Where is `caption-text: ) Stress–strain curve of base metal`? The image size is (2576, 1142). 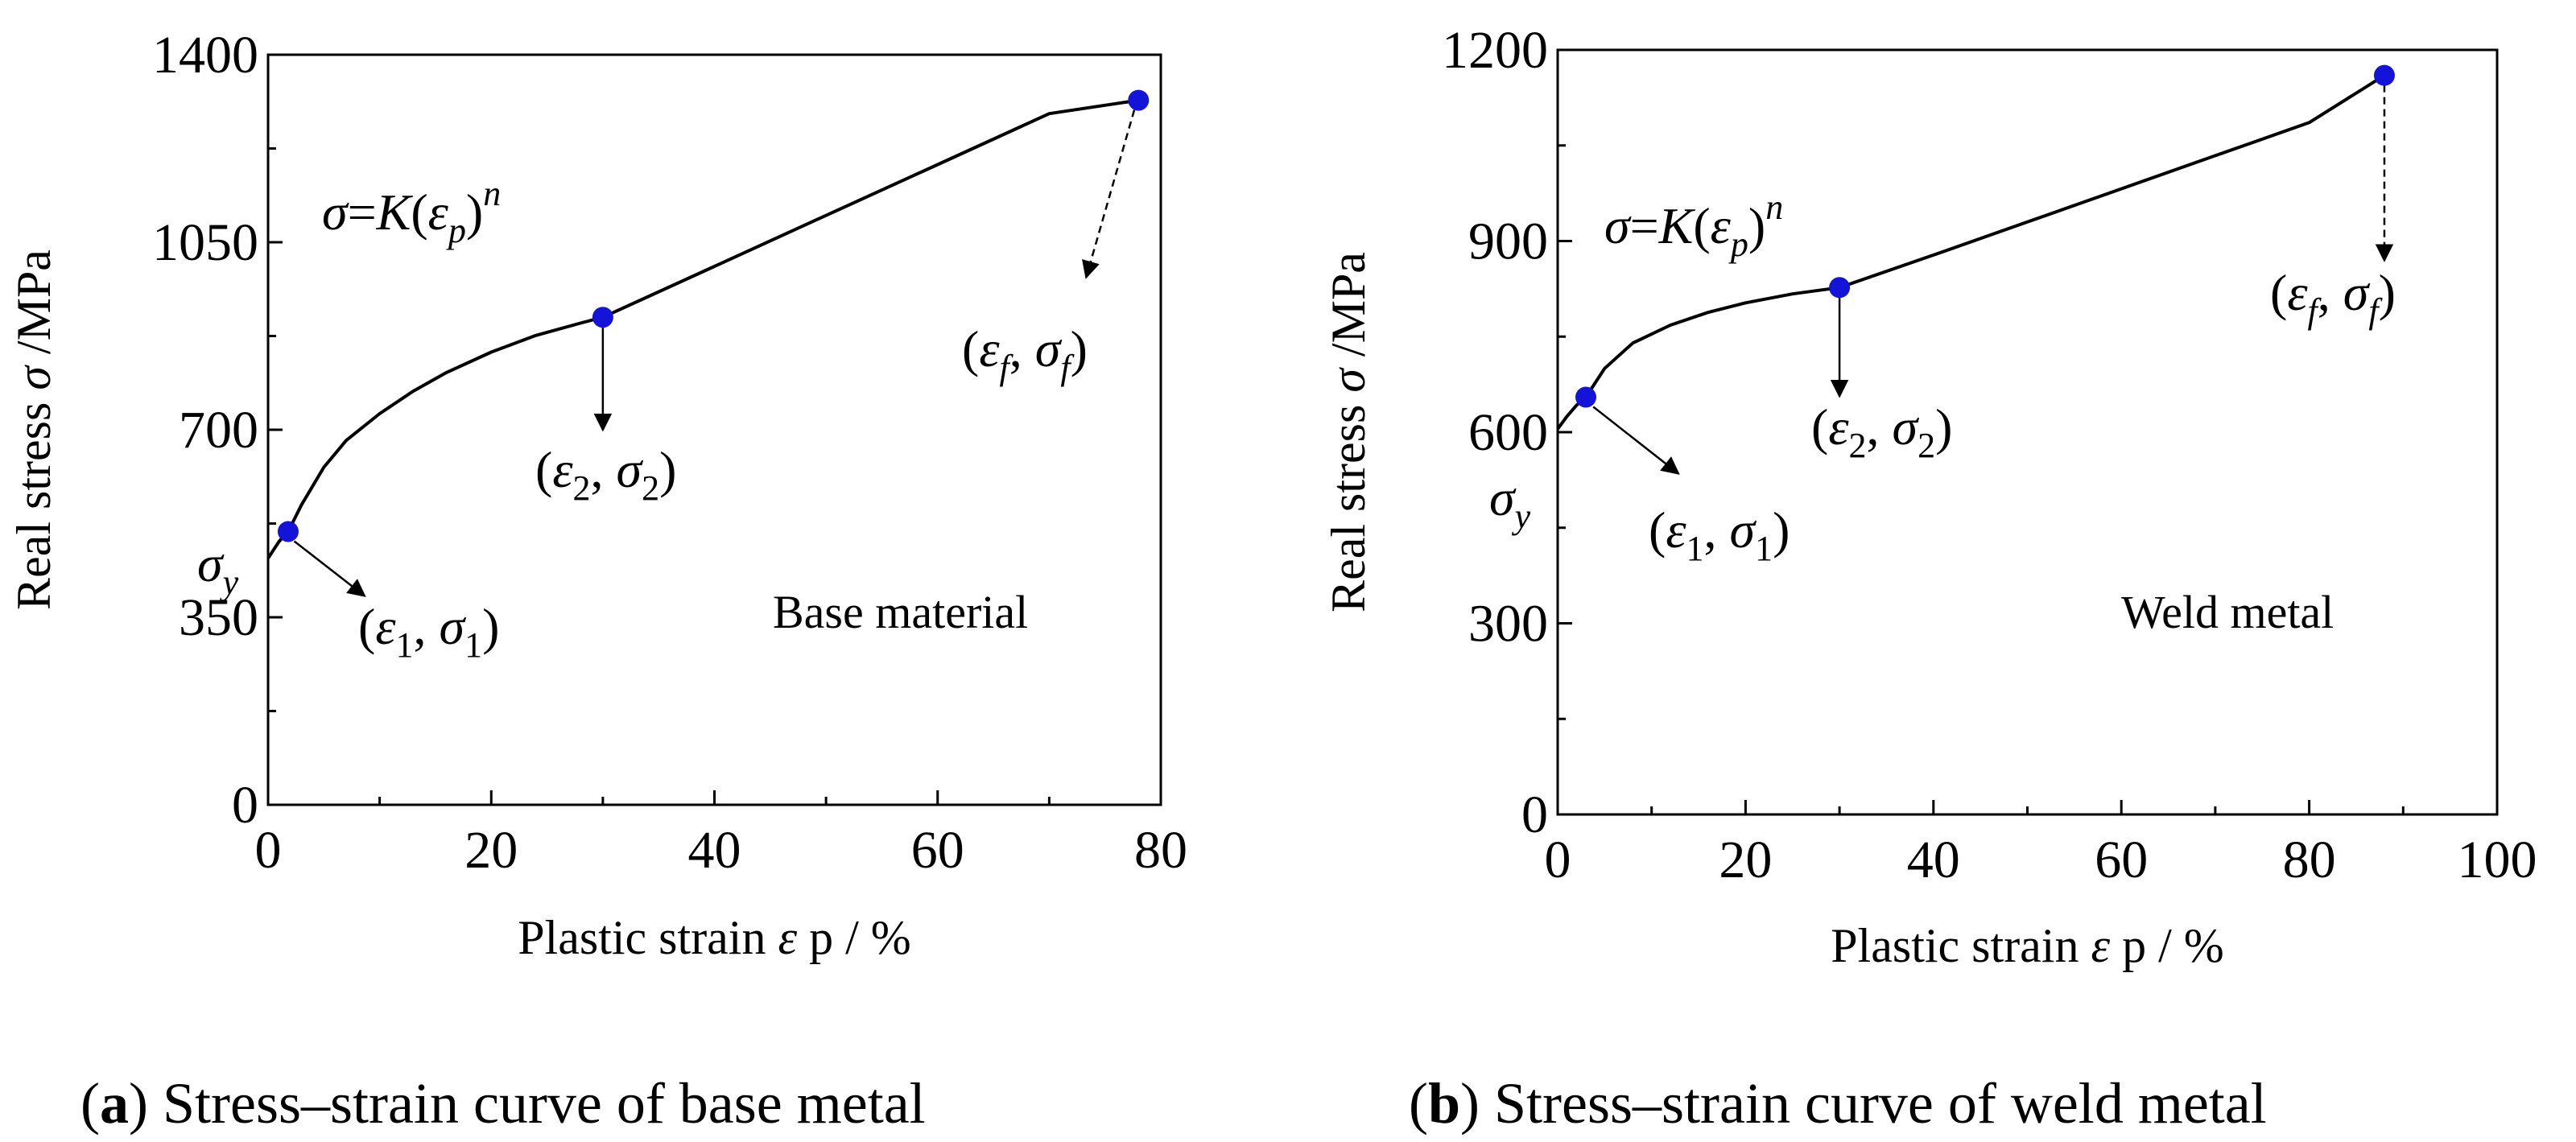 caption-text: ) Stress–strain curve of base metal is located at coordinates (527, 1103).